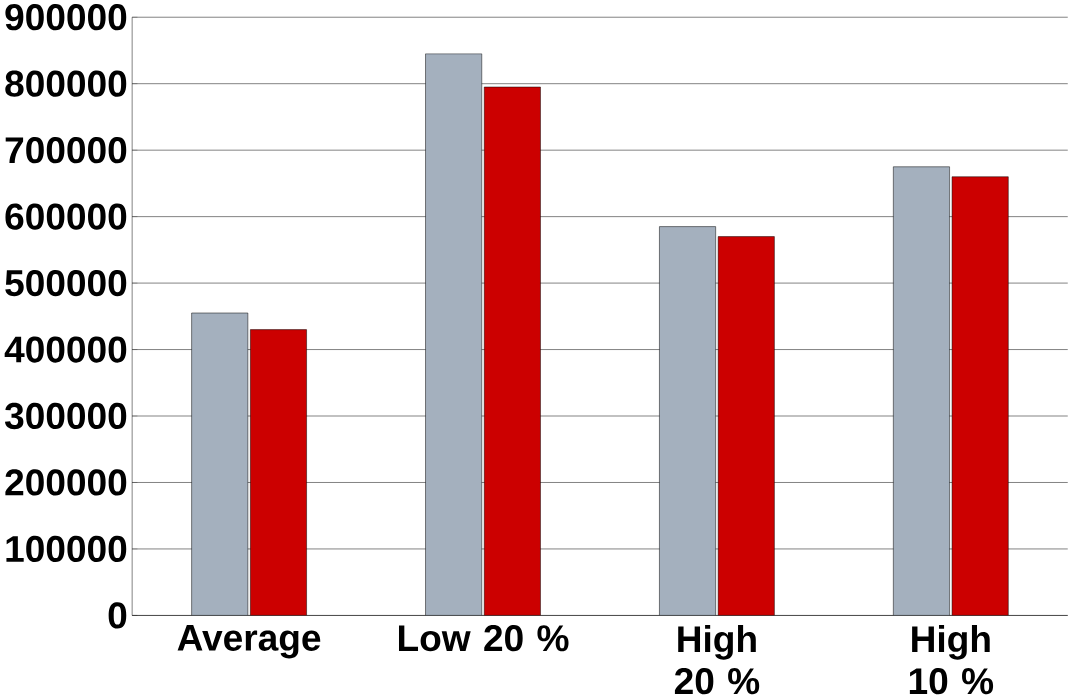  What do you see at coordinates (66, 150) in the screenshot?
I see `y-tick-label: 700000` at bounding box center [66, 150].